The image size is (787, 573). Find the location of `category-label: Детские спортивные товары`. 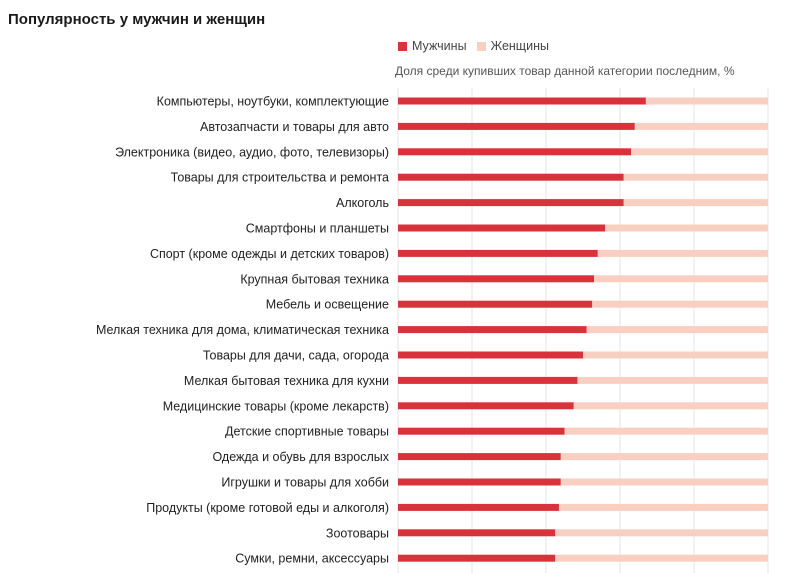

category-label: Детские спортивные товары is located at coordinates (307, 432).